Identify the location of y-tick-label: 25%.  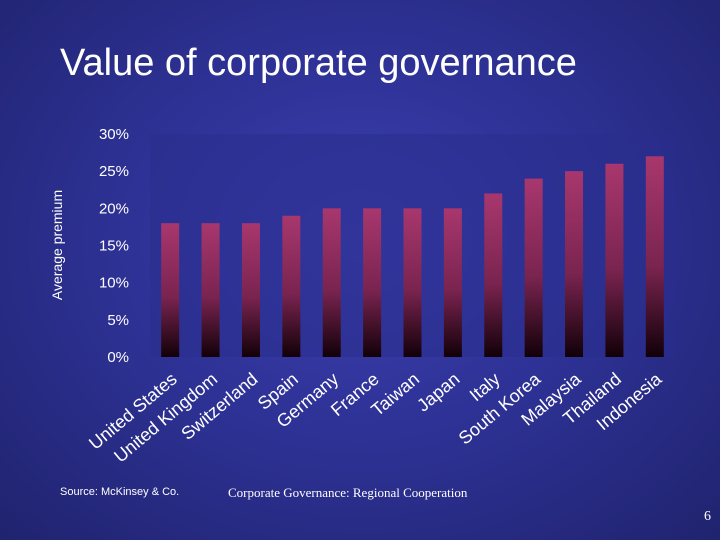
(114, 171).